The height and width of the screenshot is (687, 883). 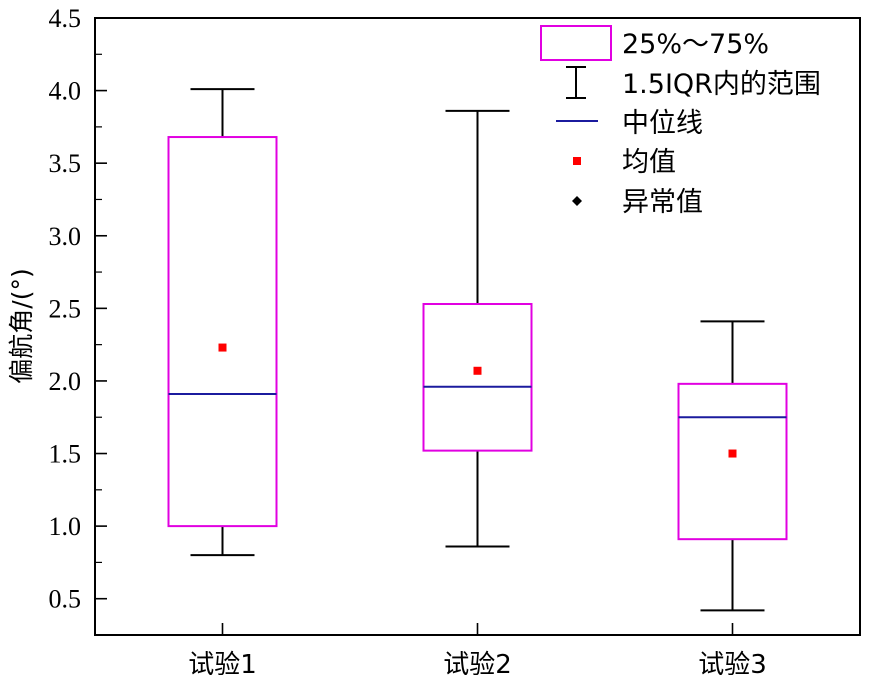 I want to click on legend: 25%～75% 1.5IQR内的范围 中位线 均值 异常值, so click(x=680, y=121).